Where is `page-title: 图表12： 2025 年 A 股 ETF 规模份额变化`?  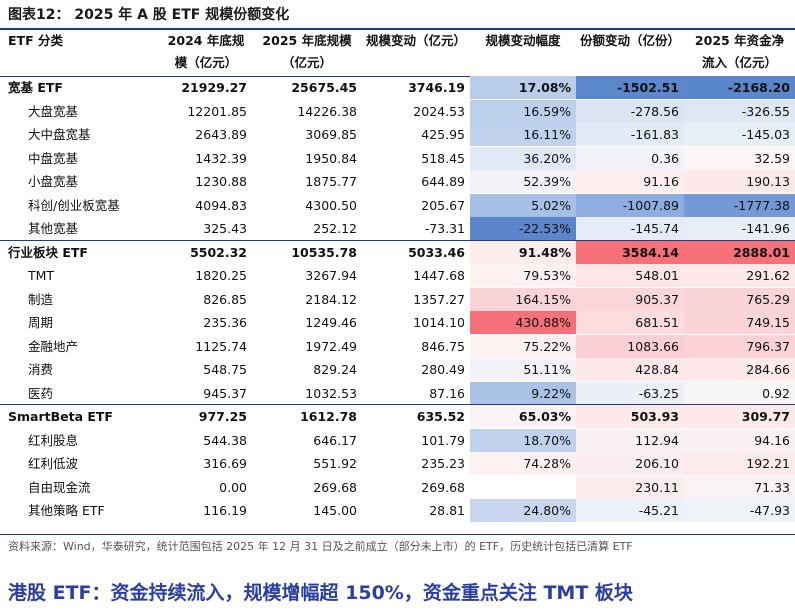 page-title: 图表12： 2025 年 A 股 ETF 规模份额变化 is located at coordinates (149, 15).